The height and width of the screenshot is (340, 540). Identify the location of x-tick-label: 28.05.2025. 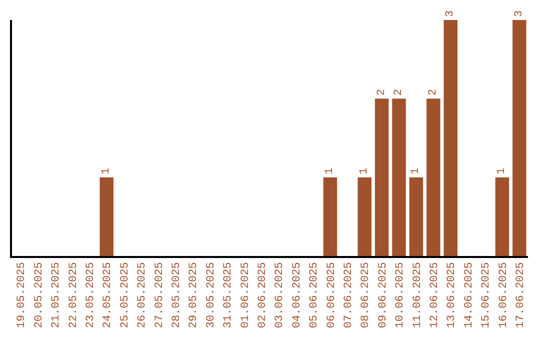
(176, 295).